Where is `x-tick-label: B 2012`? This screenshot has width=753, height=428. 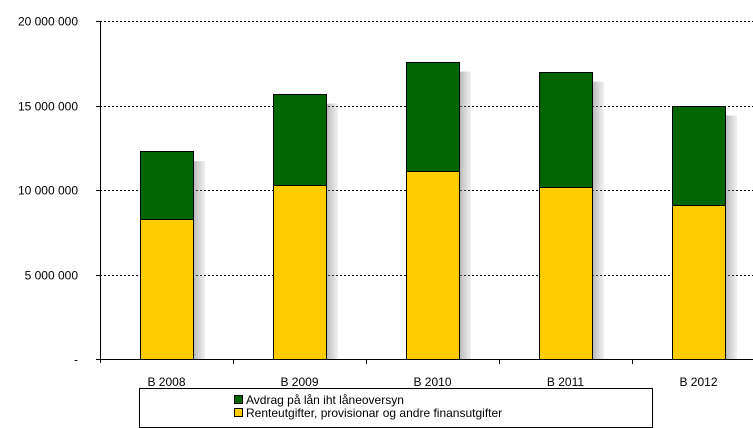
x-tick-label: B 2012 is located at coordinates (698, 382).